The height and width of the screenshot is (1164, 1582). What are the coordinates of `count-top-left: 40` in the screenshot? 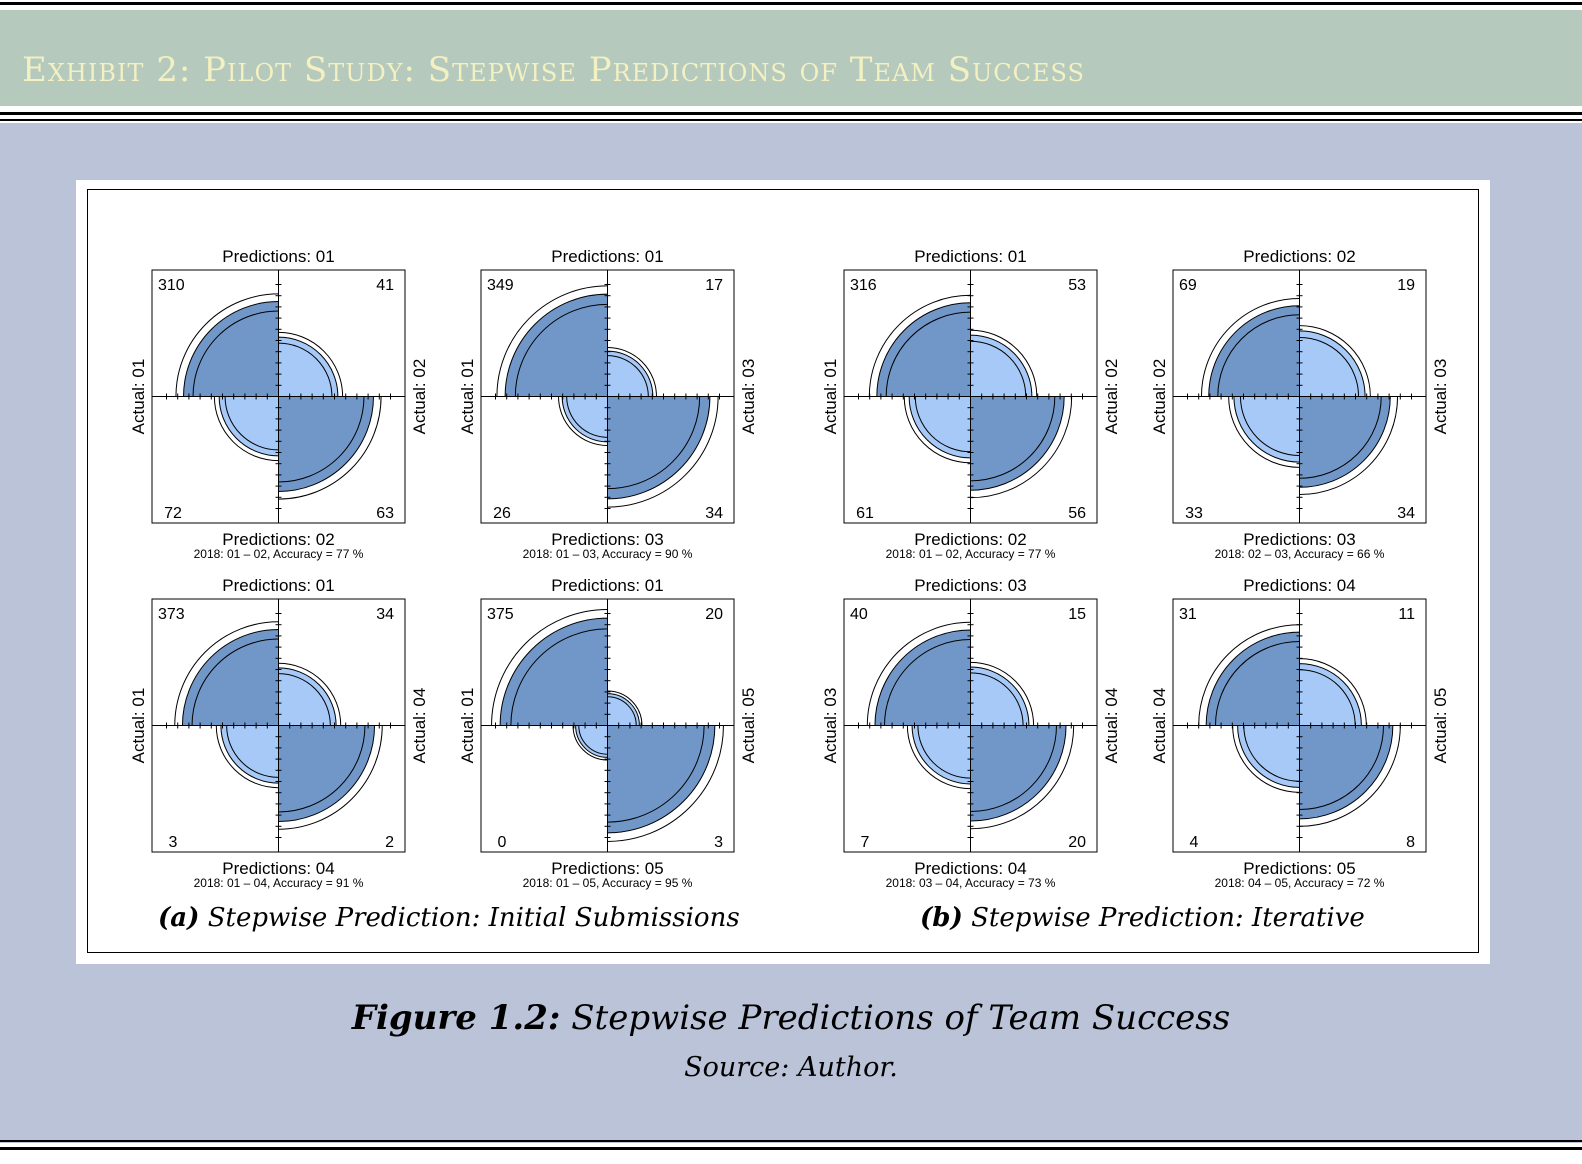 It's located at (859, 614).